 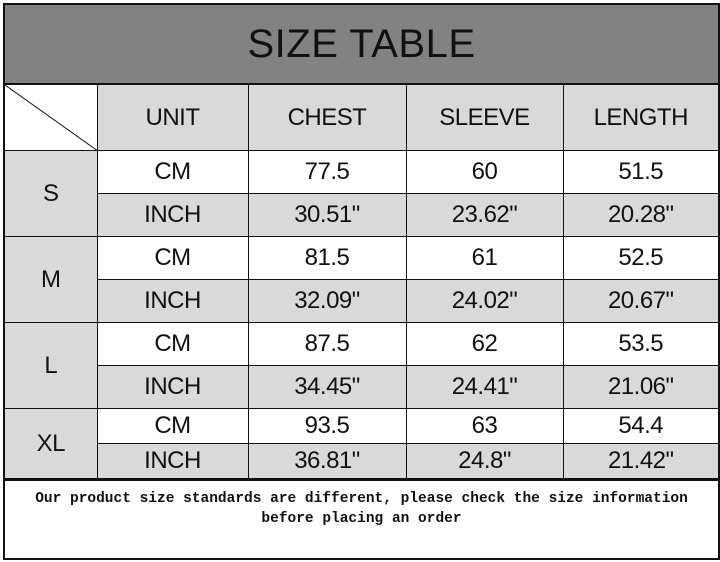 I want to click on value-cell: 21.42", so click(x=640, y=461).